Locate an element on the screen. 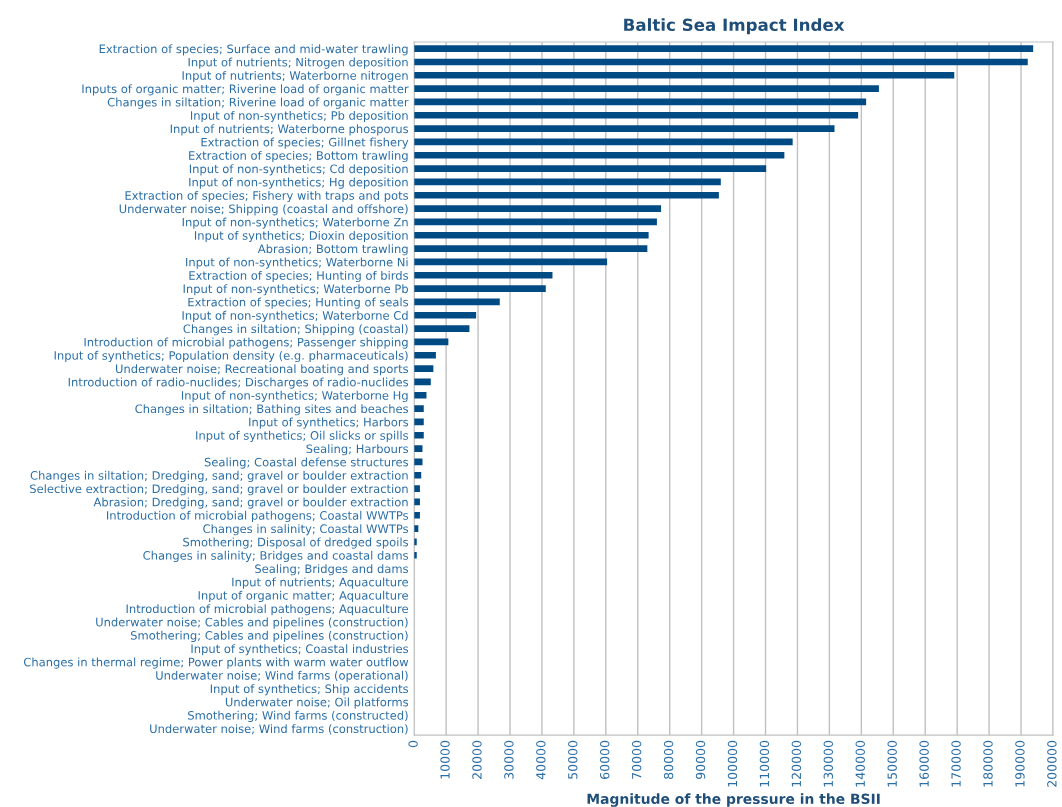 This screenshot has width=1062, height=807. y-tick-label: Changes in thermal regime; Power plants with warm water outflow is located at coordinates (216, 663).